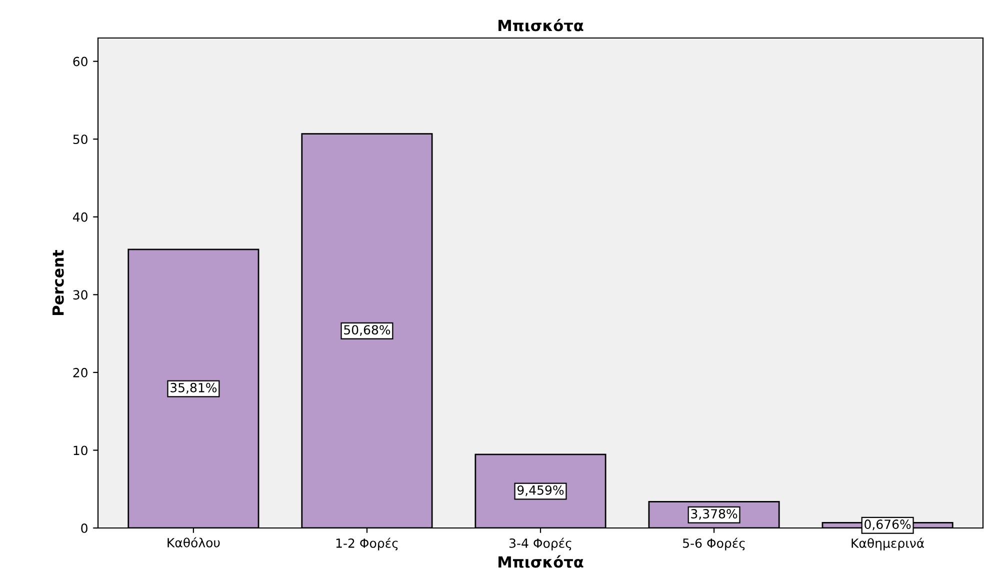 This screenshot has height=582, width=993. I want to click on data-label: 0,676%, so click(887, 525).